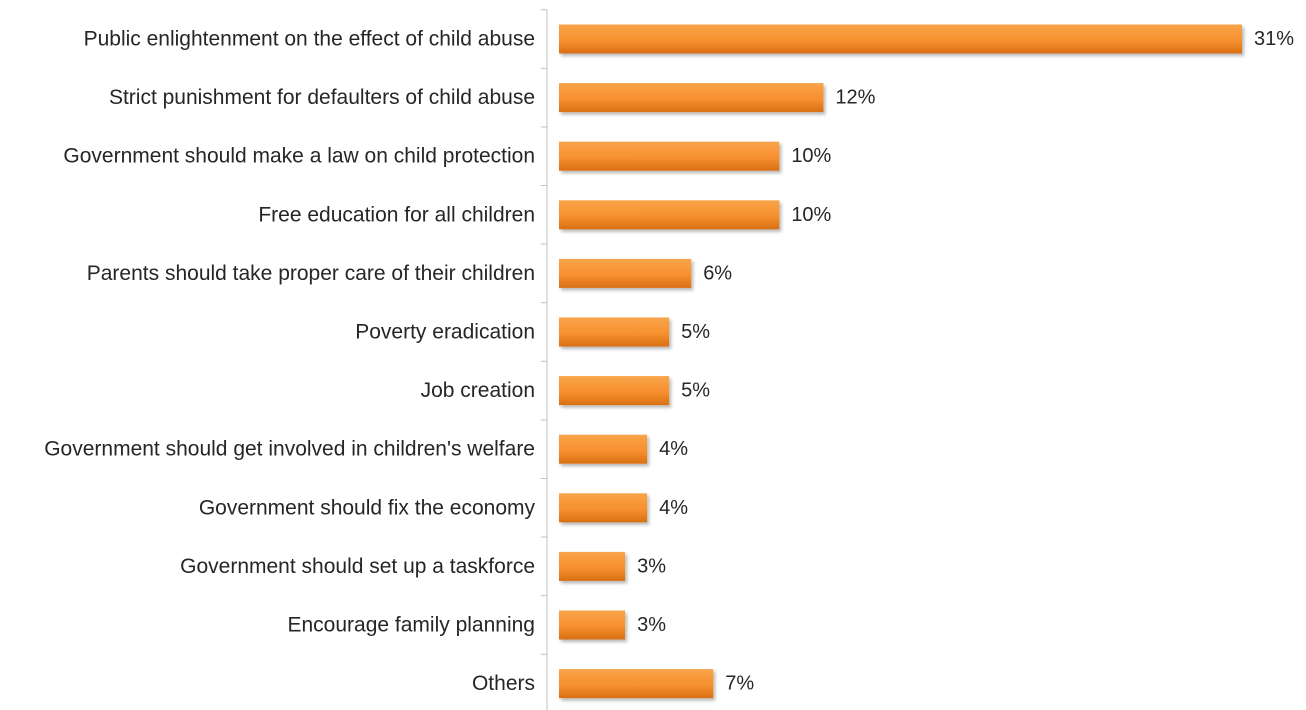  Describe the element at coordinates (367, 507) in the screenshot. I see `category-label: Government should fix the economy` at that location.